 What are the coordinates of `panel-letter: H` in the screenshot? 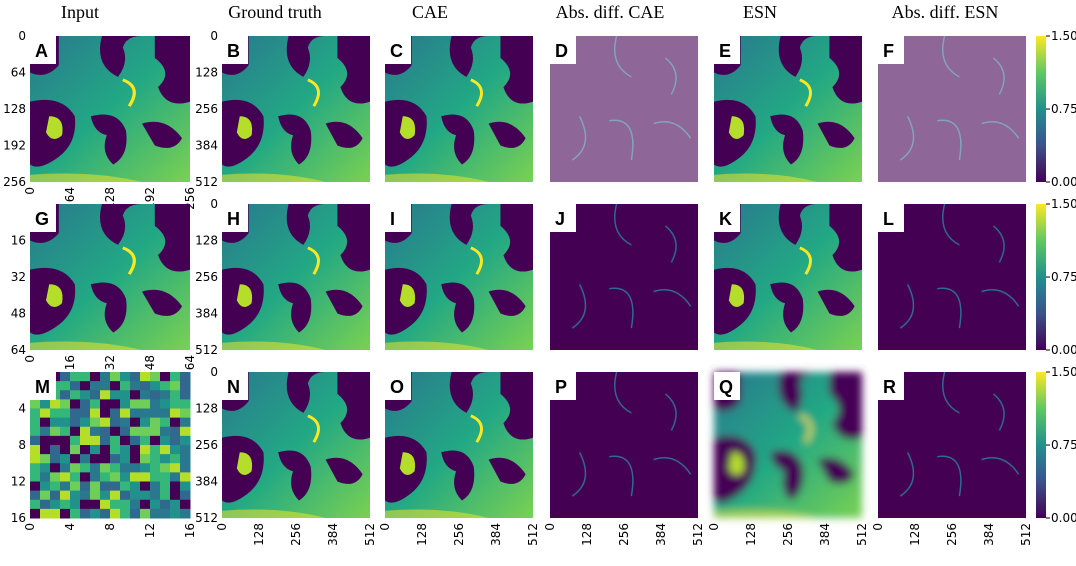 It's located at (233, 219).